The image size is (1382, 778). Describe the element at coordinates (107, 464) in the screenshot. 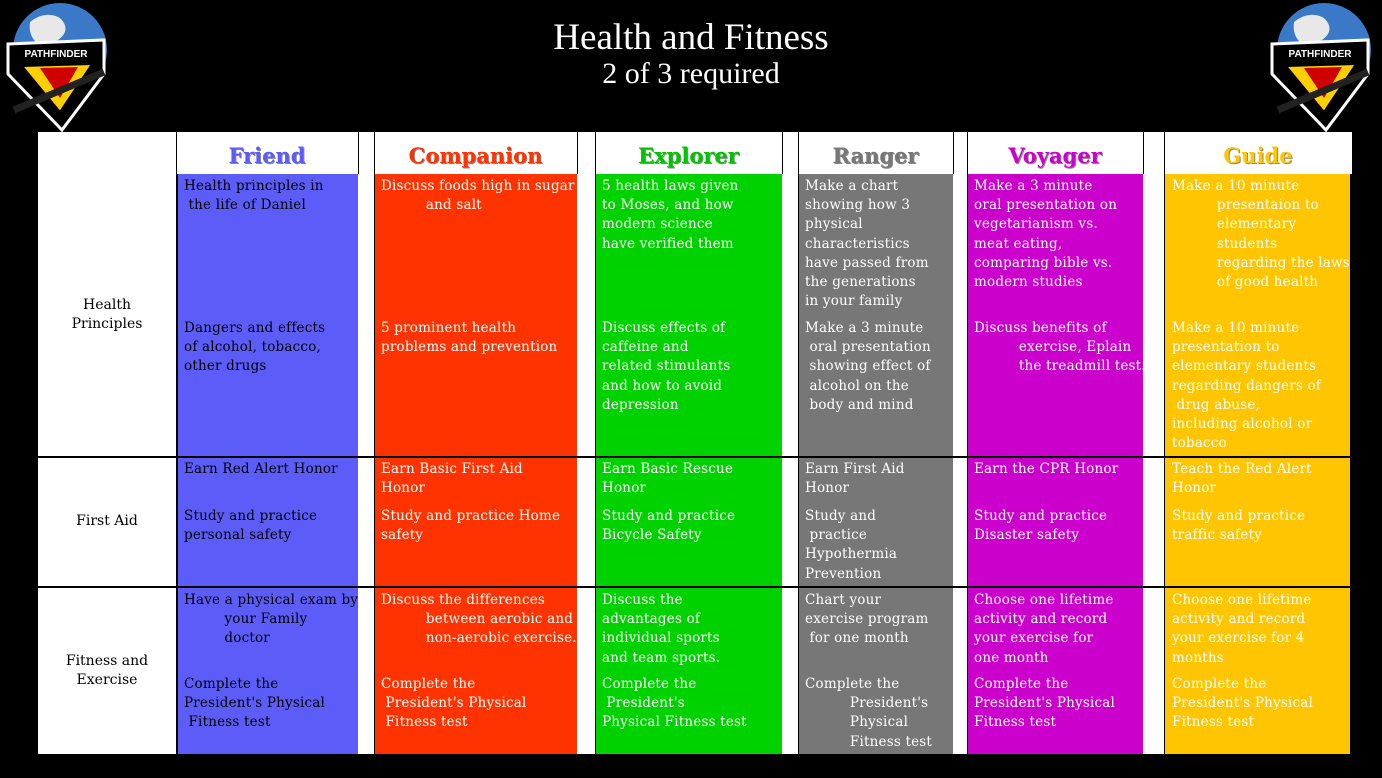

I see `row-label-panel` at that location.